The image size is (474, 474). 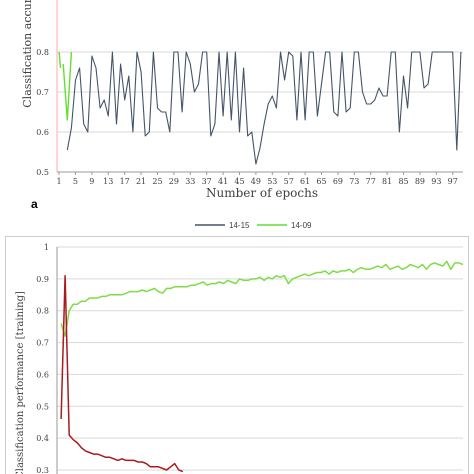 What do you see at coordinates (42, 343) in the screenshot?
I see `chart-b-y-tick-label: 0.7` at bounding box center [42, 343].